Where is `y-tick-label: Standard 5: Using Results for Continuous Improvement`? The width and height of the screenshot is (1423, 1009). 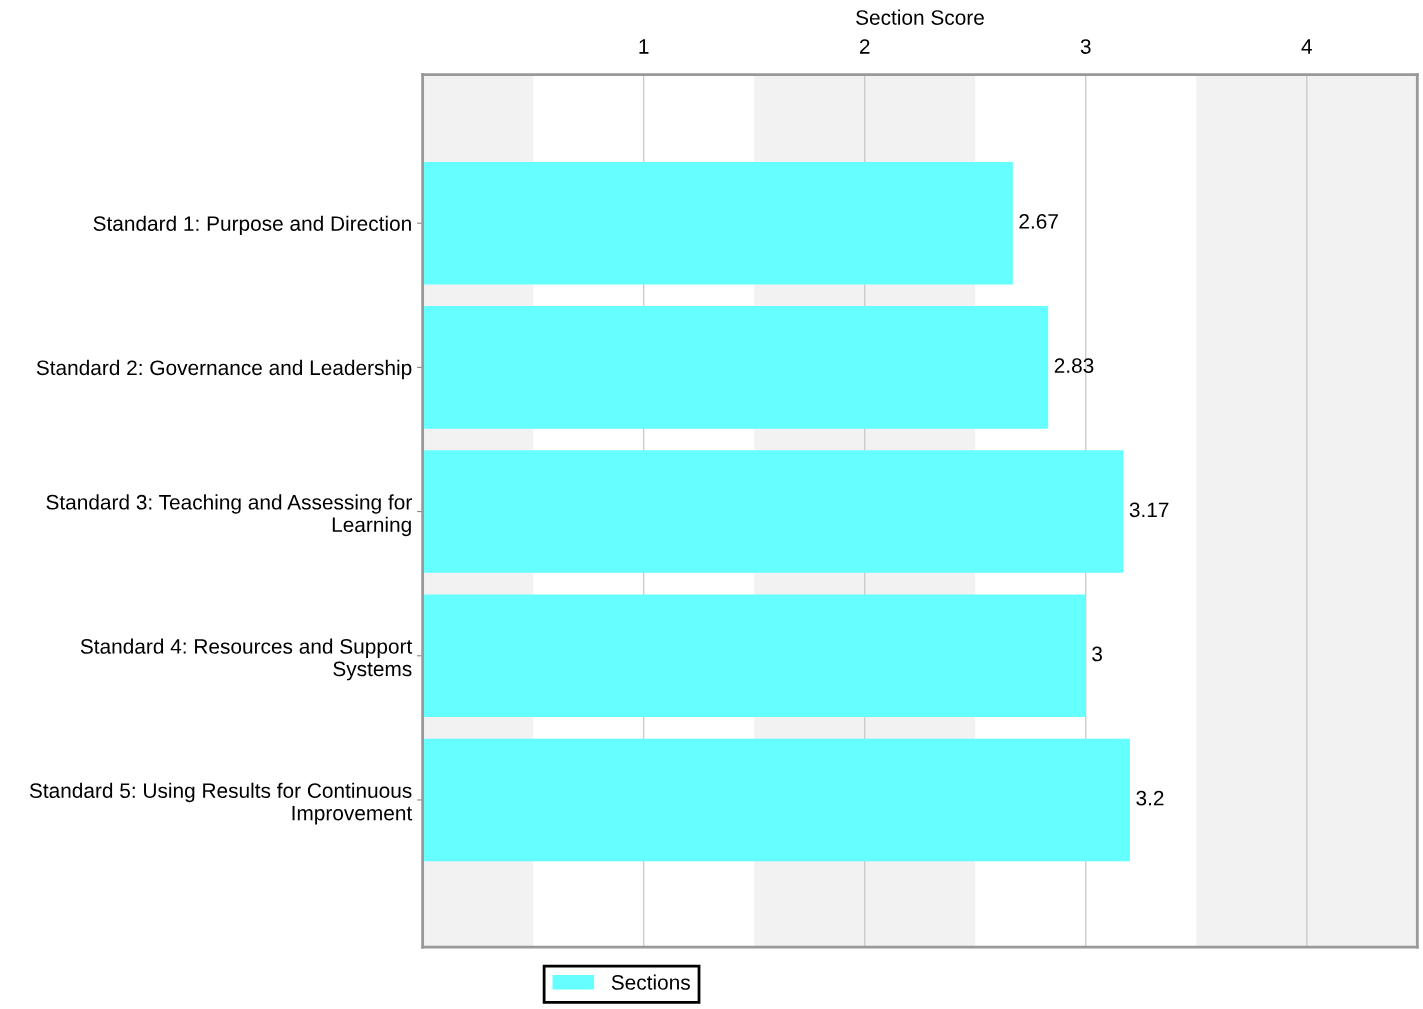
y-tick-label: Standard 5: Using Results for Continuous Improvement is located at coordinates (221, 803).